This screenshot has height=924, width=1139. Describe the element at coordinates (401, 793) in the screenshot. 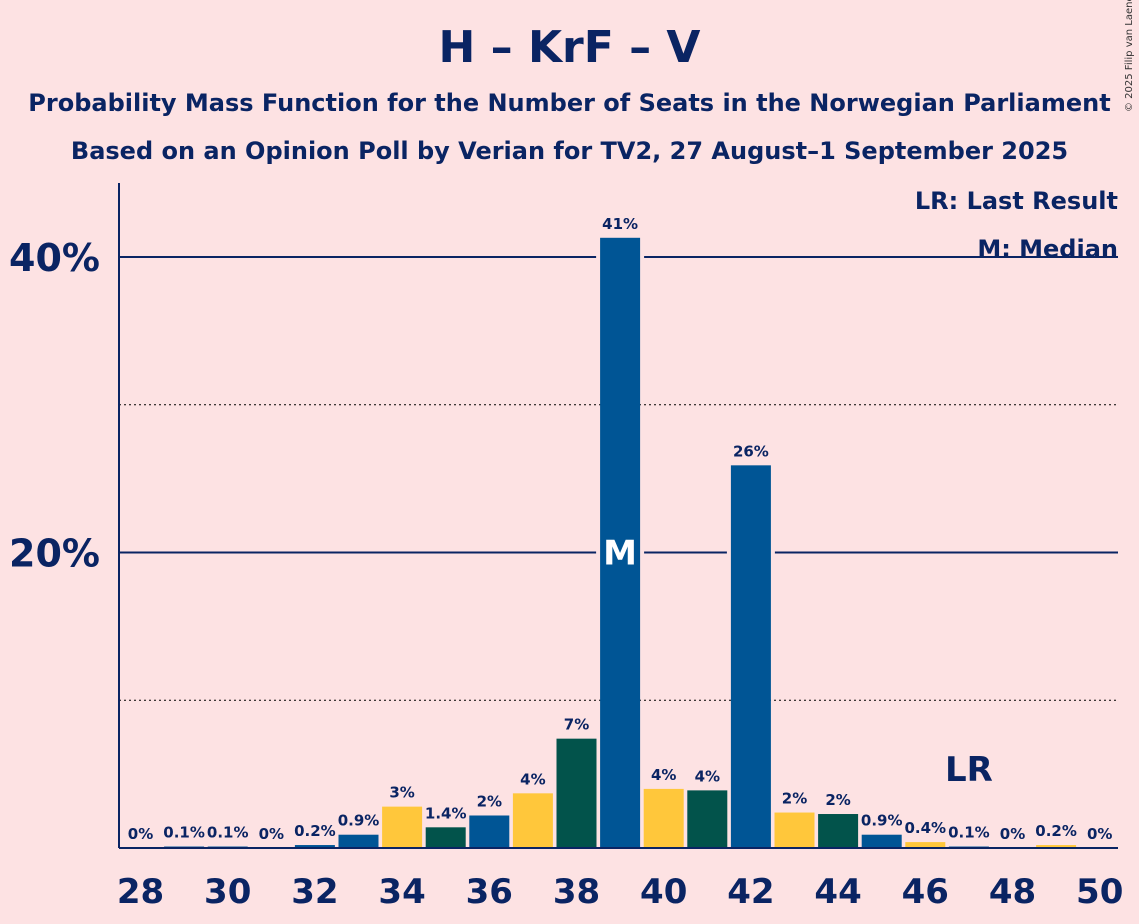

I see `bar-value-label: 3%` at that location.